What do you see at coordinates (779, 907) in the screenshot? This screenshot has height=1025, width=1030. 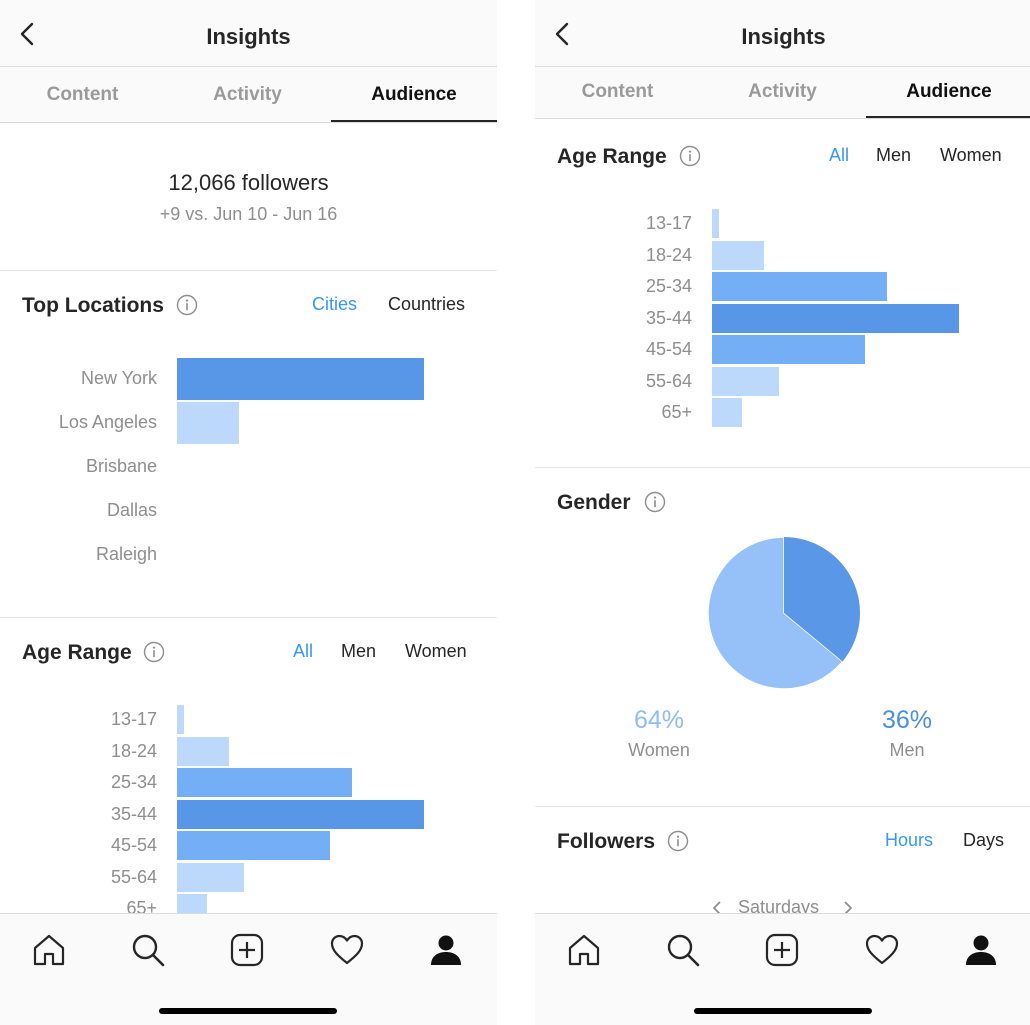 I see `day-selector: Saturdays` at bounding box center [779, 907].